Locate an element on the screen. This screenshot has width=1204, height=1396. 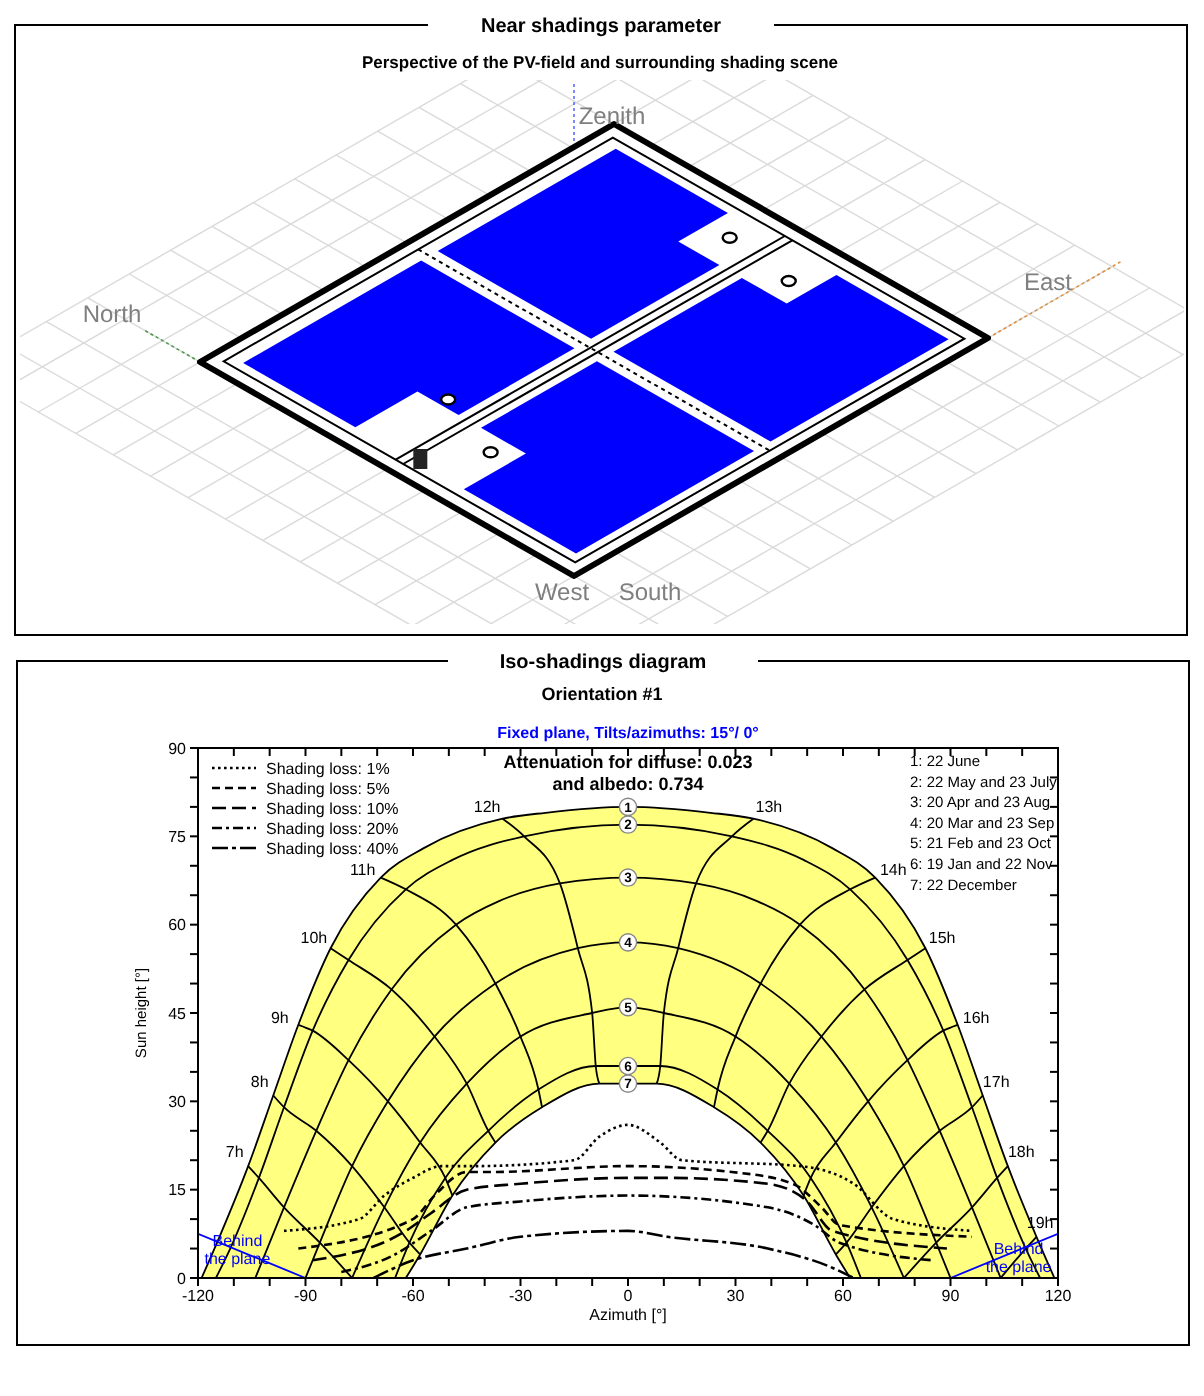
y-tick-label: 15 is located at coordinates (178, 1190).